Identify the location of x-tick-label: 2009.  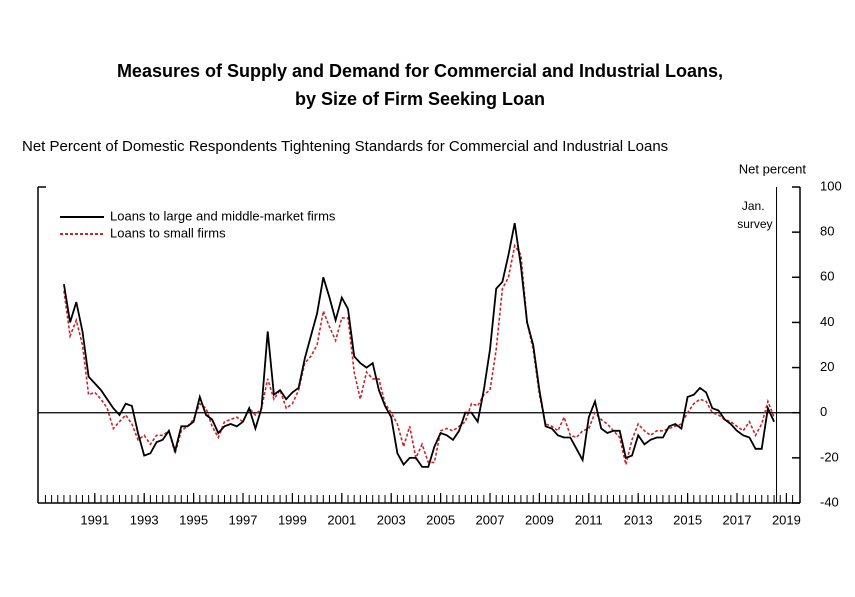
(539, 519).